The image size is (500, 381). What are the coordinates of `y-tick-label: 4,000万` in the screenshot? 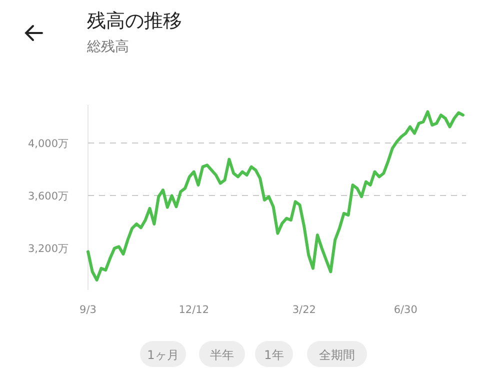 It's located at (48, 144).